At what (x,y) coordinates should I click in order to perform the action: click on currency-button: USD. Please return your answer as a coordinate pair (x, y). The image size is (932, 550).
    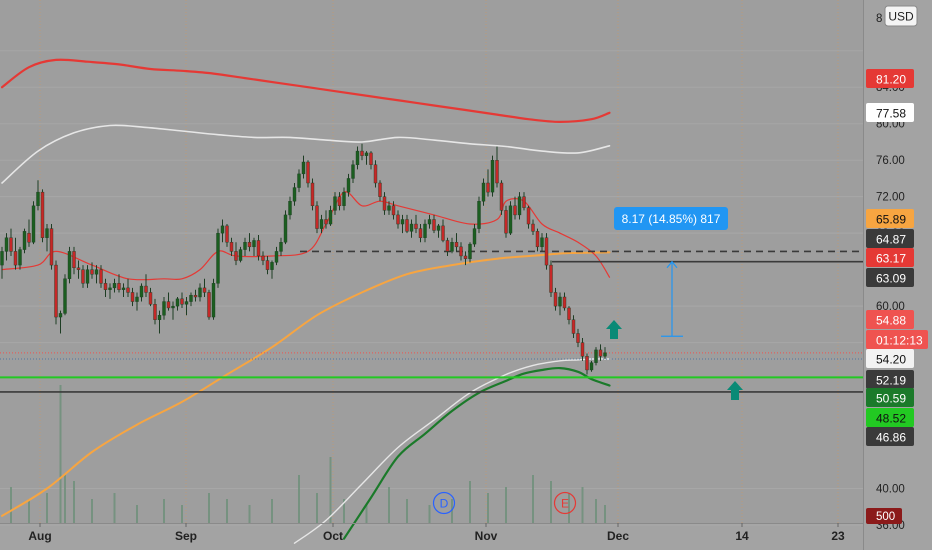
    Looking at the image, I should click on (901, 16).